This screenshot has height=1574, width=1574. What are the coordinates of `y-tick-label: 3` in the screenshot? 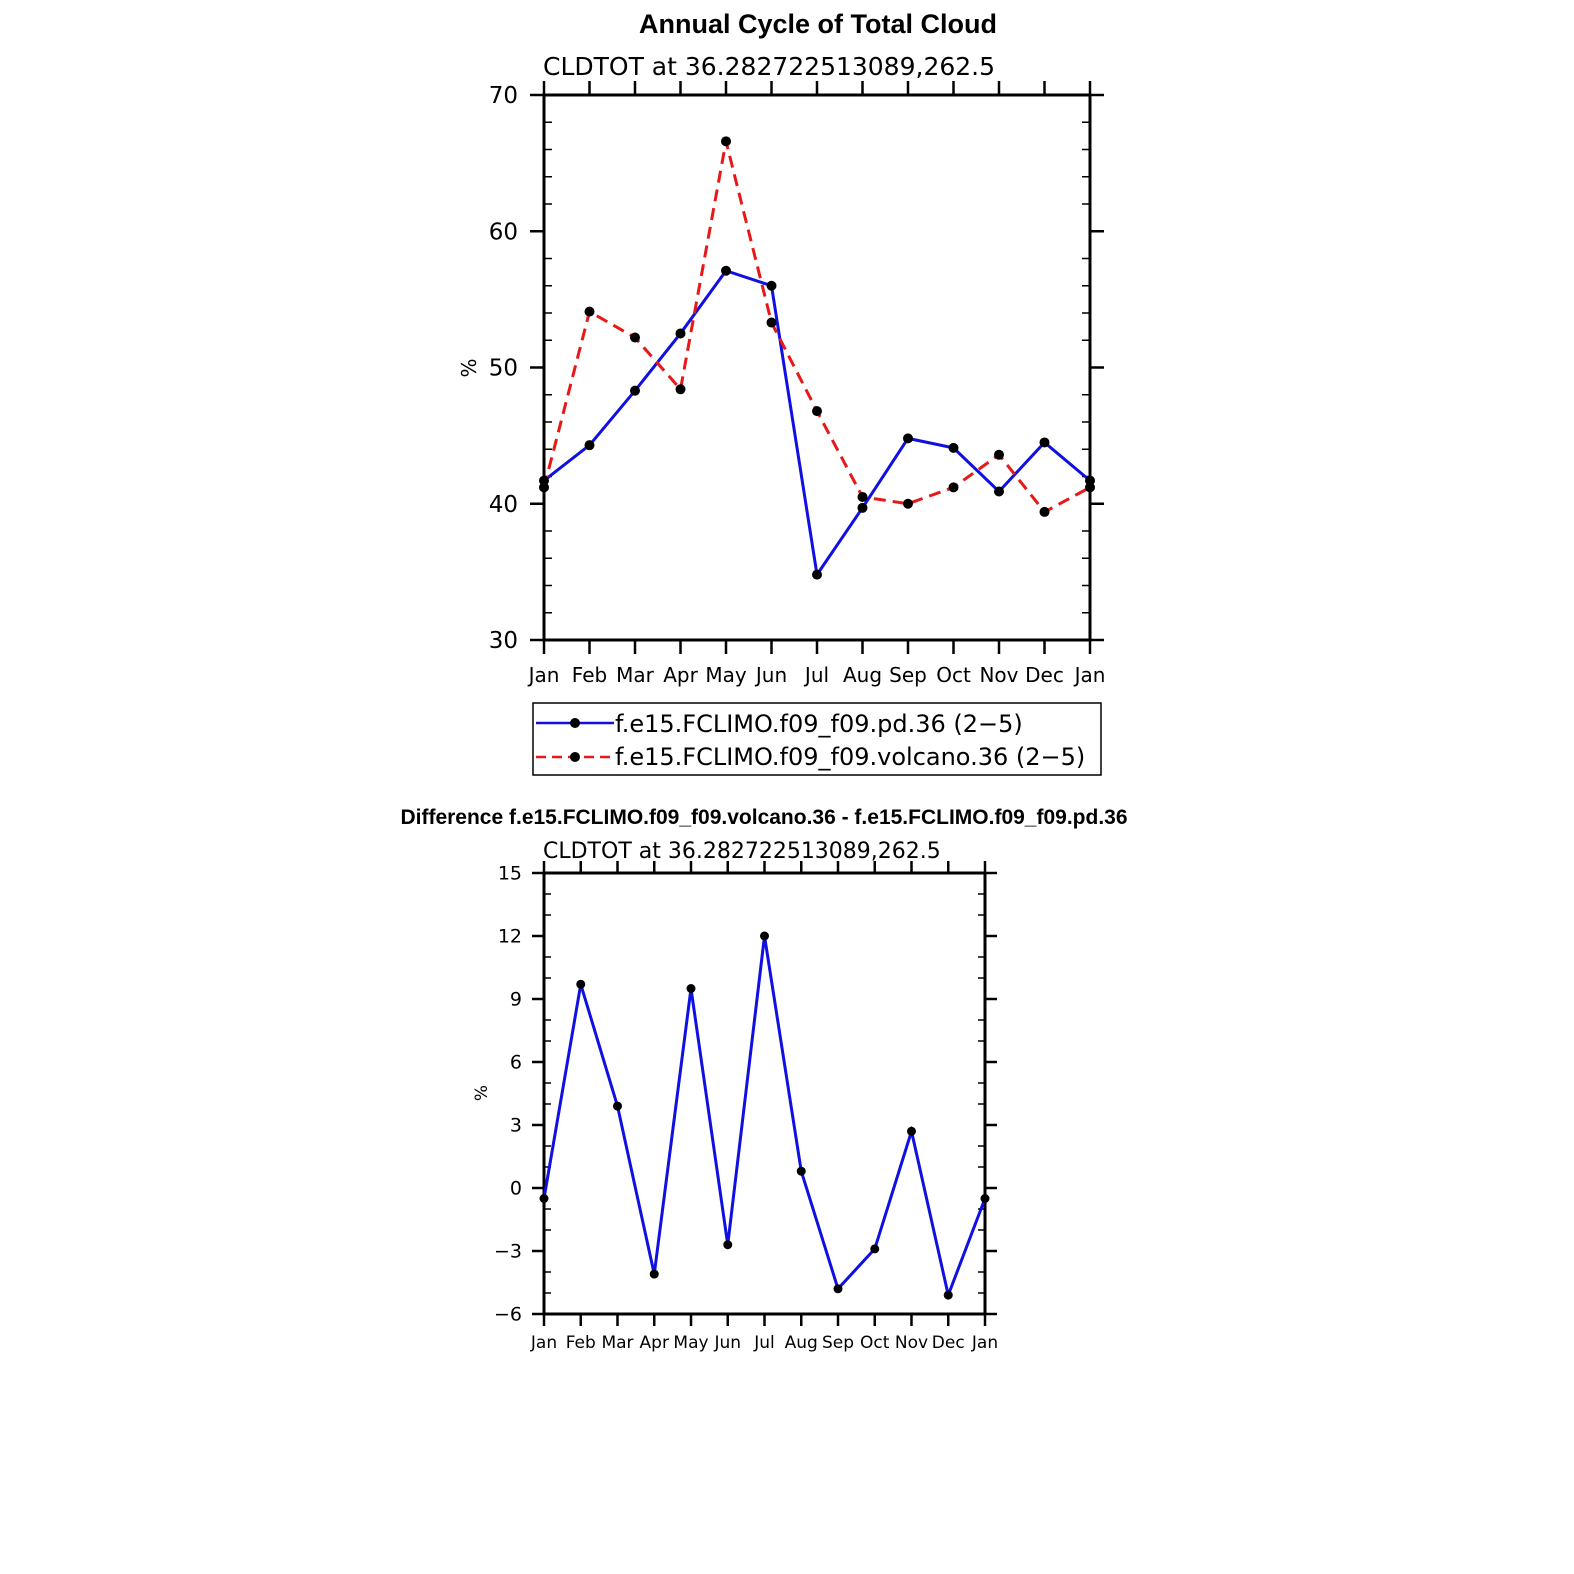 It's located at (516, 1126).